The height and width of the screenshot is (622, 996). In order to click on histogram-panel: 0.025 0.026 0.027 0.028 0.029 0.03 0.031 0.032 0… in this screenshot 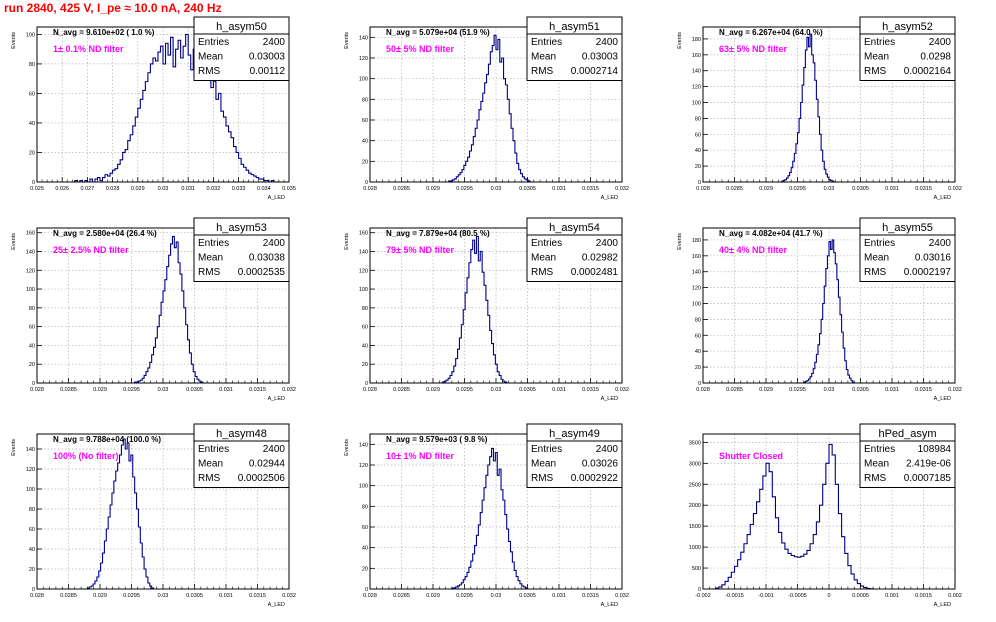, I will do `click(153, 108)`.